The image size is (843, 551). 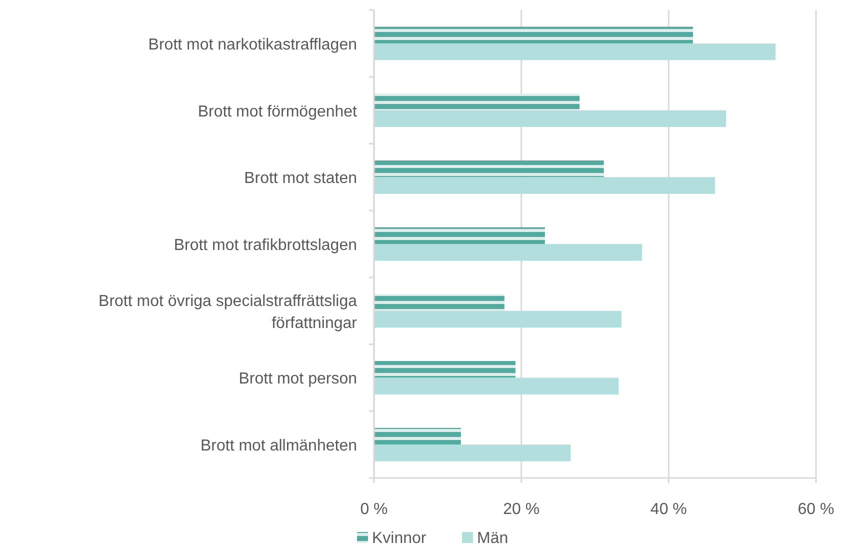 What do you see at coordinates (297, 379) in the screenshot?
I see `y-tick-label: Brott mot person` at bounding box center [297, 379].